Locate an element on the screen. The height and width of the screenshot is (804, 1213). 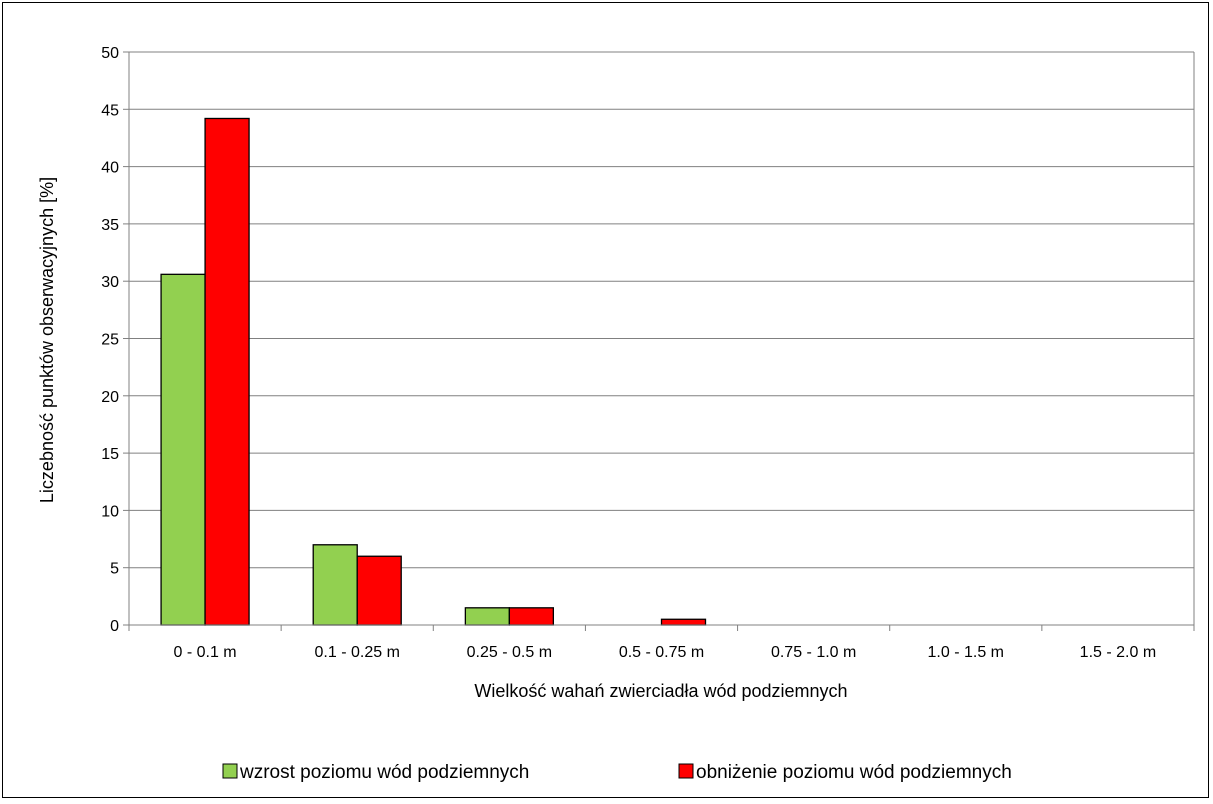
y-tick-labels: 0 5 10 15 20 25 30 35 40 45 50 is located at coordinates (110, 340).